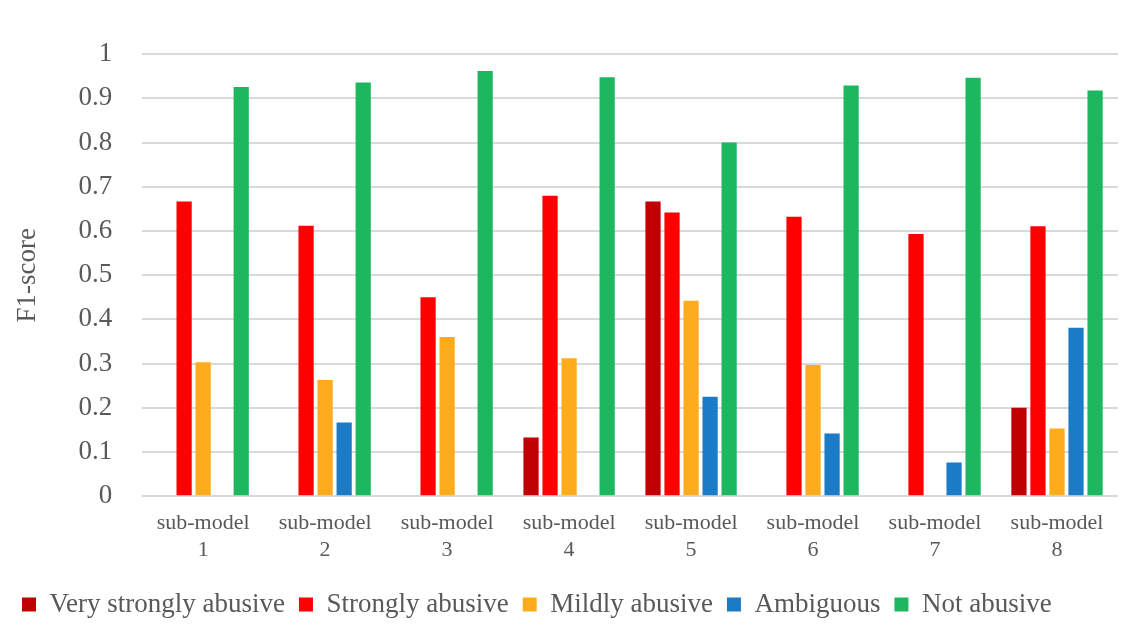 The height and width of the screenshot is (637, 1136). I want to click on y-tick-label: 0.2, so click(95, 405).